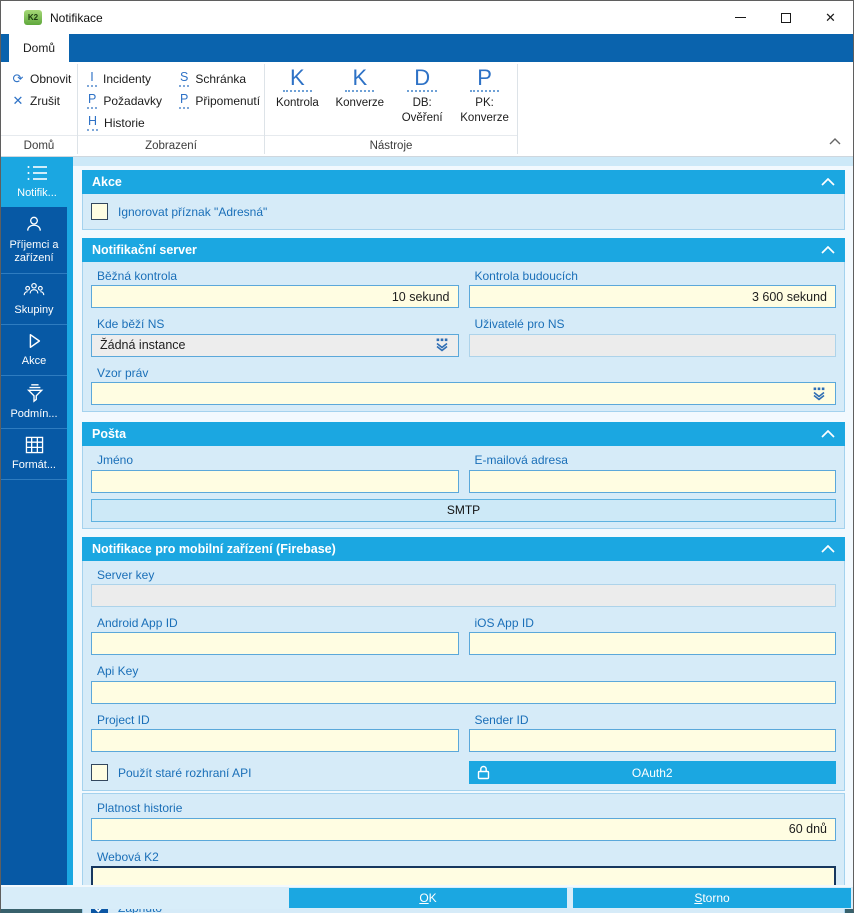  I want to click on close-button: ✕, so click(830, 17).